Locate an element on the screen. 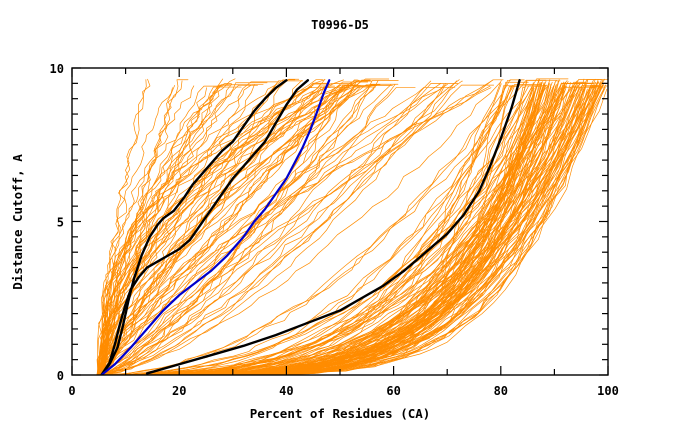 The image size is (680, 440). y-tick-label: 0 is located at coordinates (60, 376).